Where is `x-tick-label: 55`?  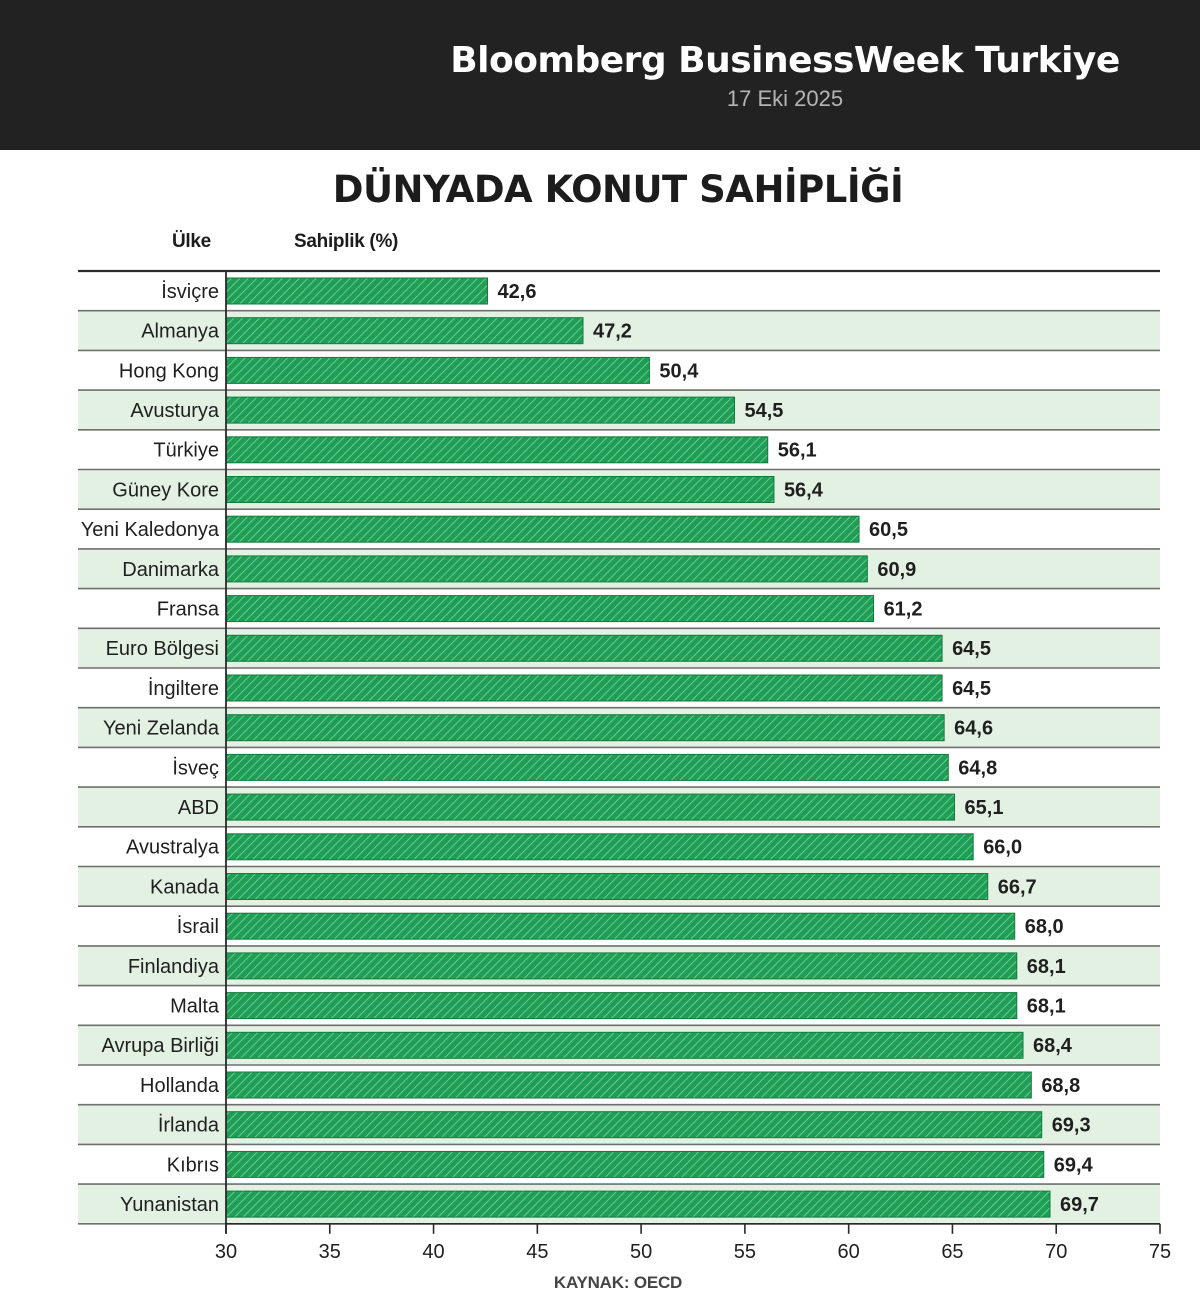
x-tick-label: 55 is located at coordinates (745, 1252).